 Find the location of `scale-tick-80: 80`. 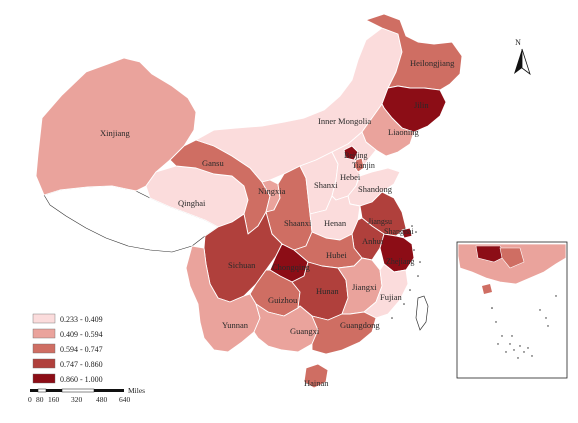

scale-tick-80: 80 is located at coordinates (40, 399).